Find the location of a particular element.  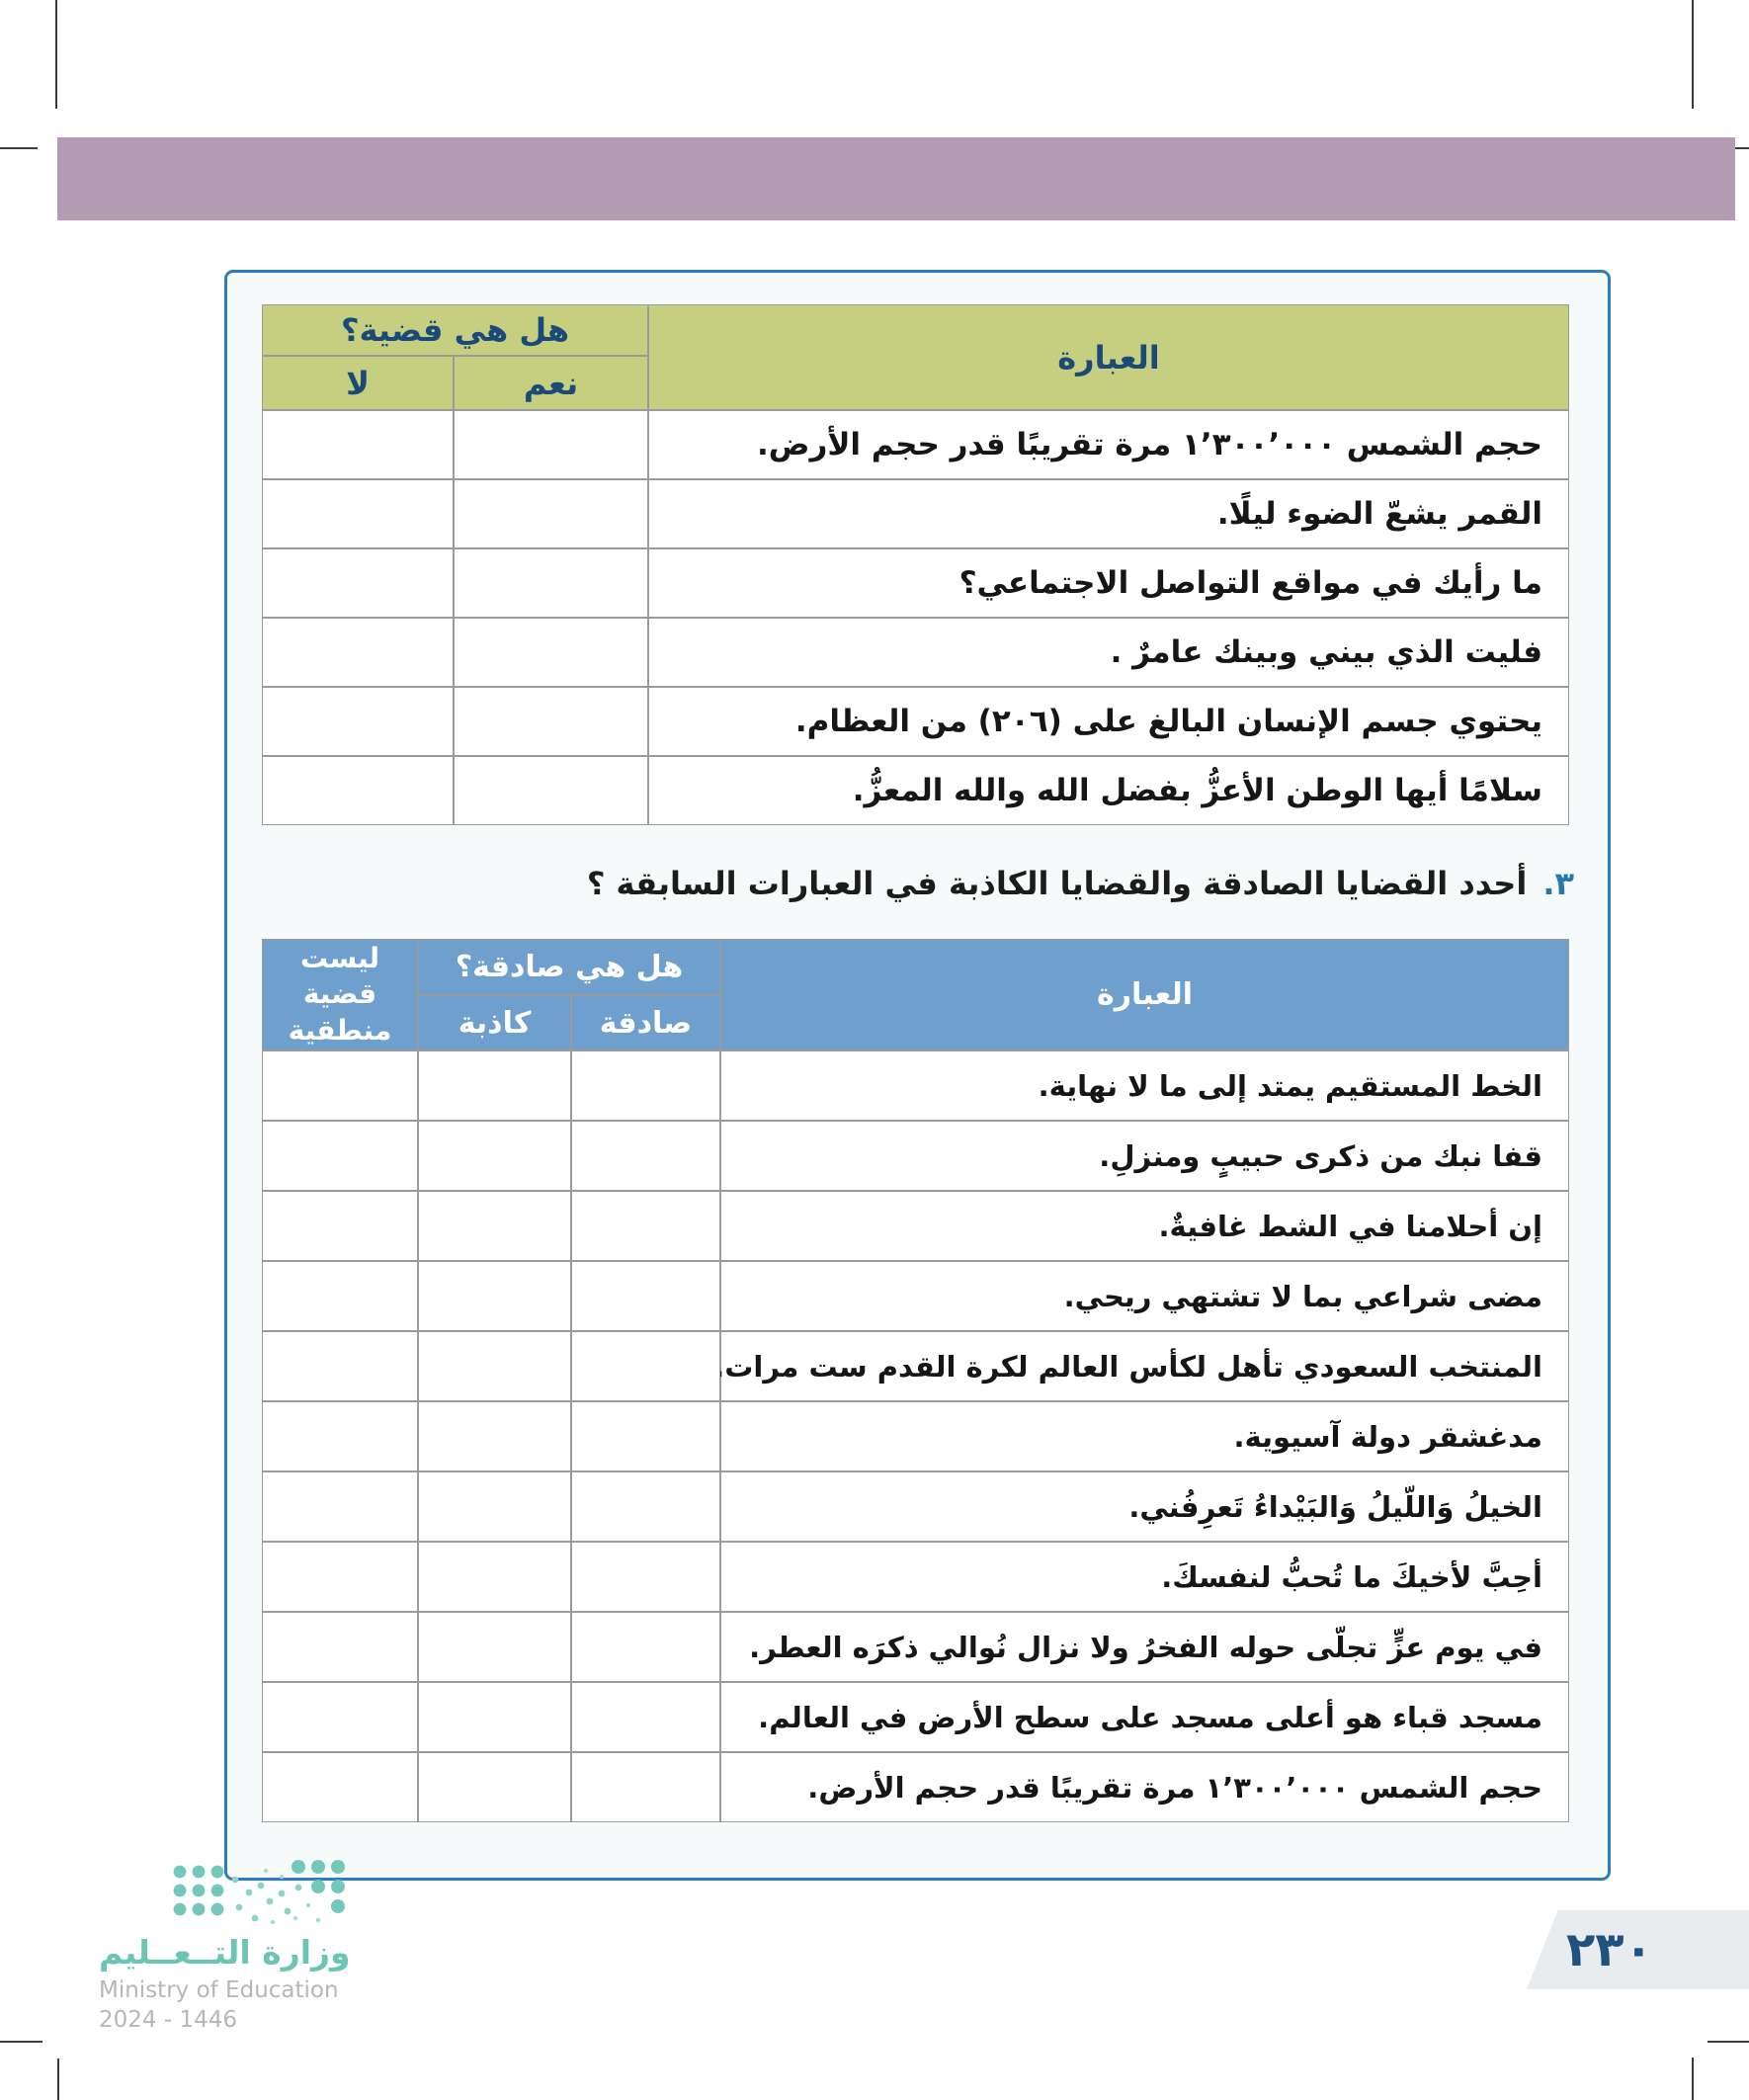

crop-mark-bottom-left-v is located at coordinates (58, 2079).